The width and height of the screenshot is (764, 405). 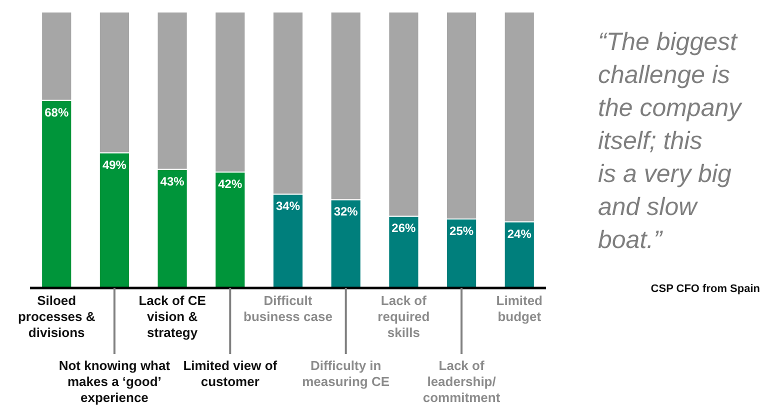 I want to click on x-tick-label: Difficulty in measuring CE, so click(x=346, y=373).